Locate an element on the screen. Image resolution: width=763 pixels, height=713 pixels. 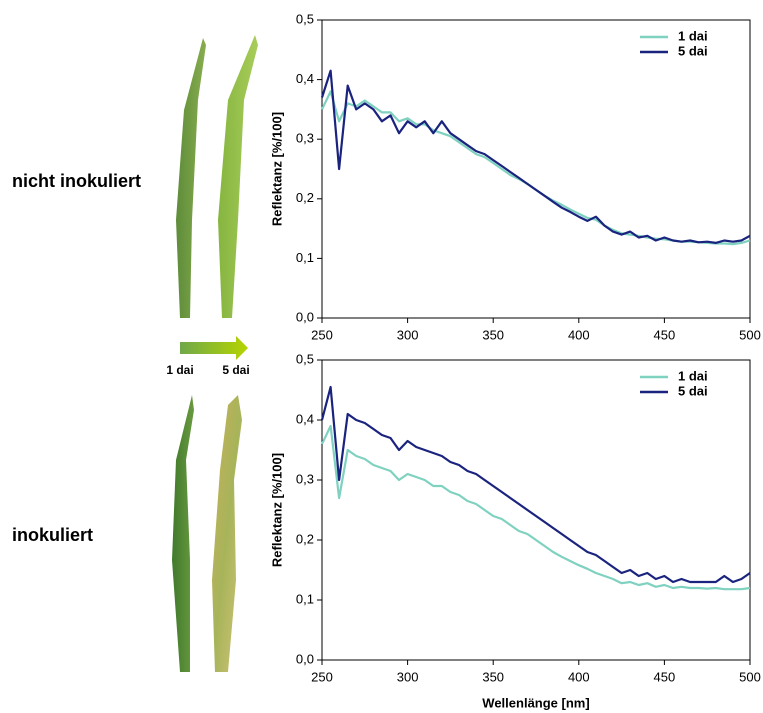
arrow-label: 1 dai is located at coordinates (179, 370).